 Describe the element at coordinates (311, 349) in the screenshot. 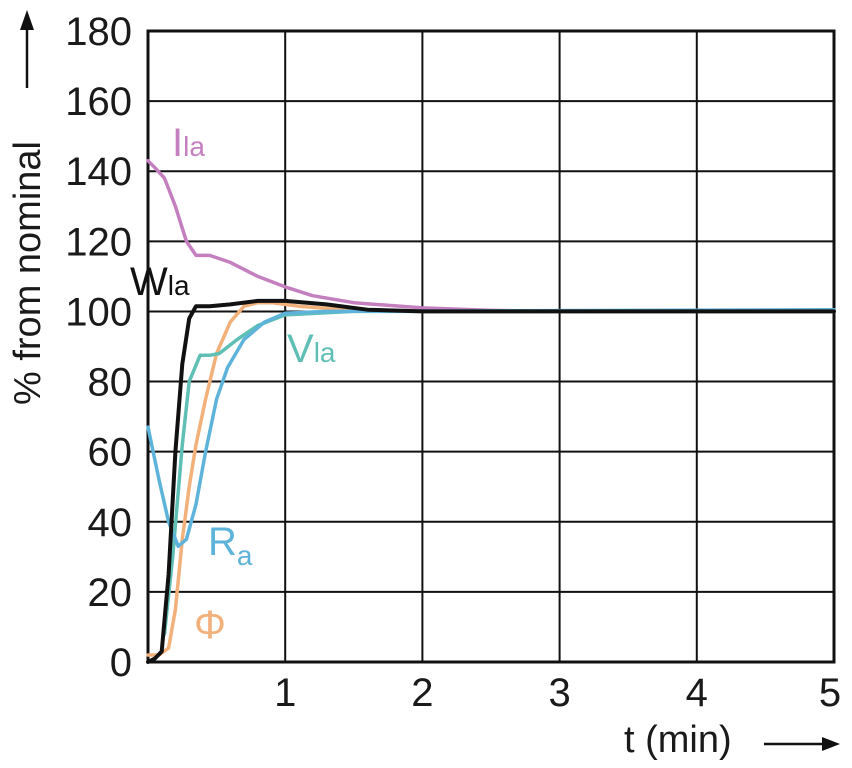

I see `series-label-2: Vla` at that location.